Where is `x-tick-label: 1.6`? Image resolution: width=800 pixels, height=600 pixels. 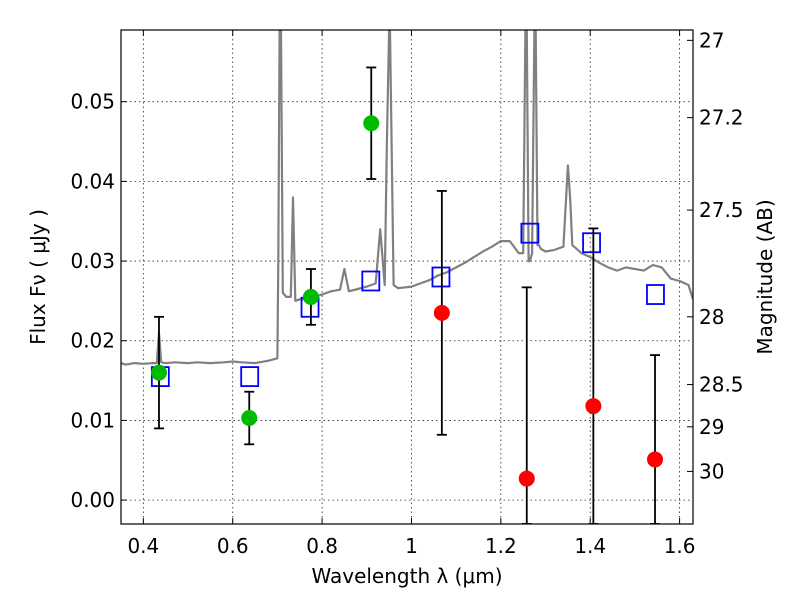 x-tick-label: 1.6 is located at coordinates (680, 546).